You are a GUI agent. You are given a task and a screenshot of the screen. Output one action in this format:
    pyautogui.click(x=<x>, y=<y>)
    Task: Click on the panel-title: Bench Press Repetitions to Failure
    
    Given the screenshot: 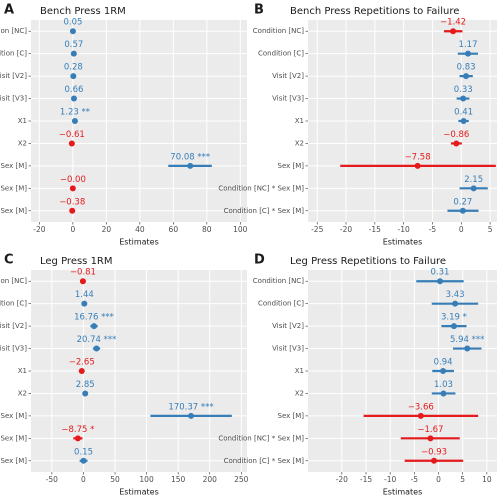 What is the action you would take?
    pyautogui.click(x=374, y=11)
    